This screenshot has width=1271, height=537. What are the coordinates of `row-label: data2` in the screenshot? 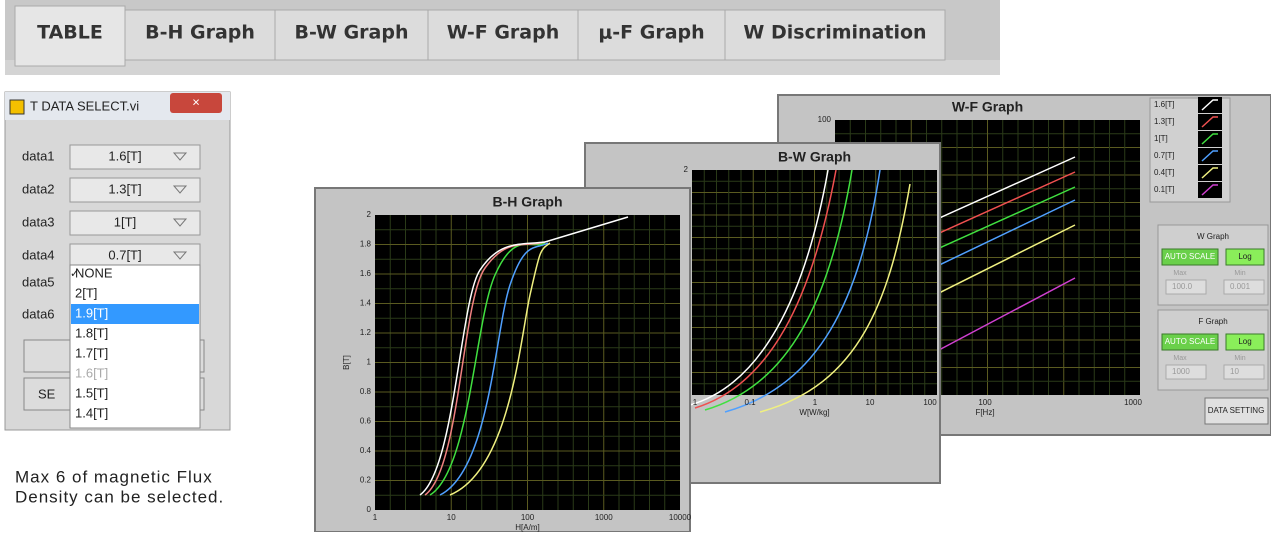 It's located at (38, 188).